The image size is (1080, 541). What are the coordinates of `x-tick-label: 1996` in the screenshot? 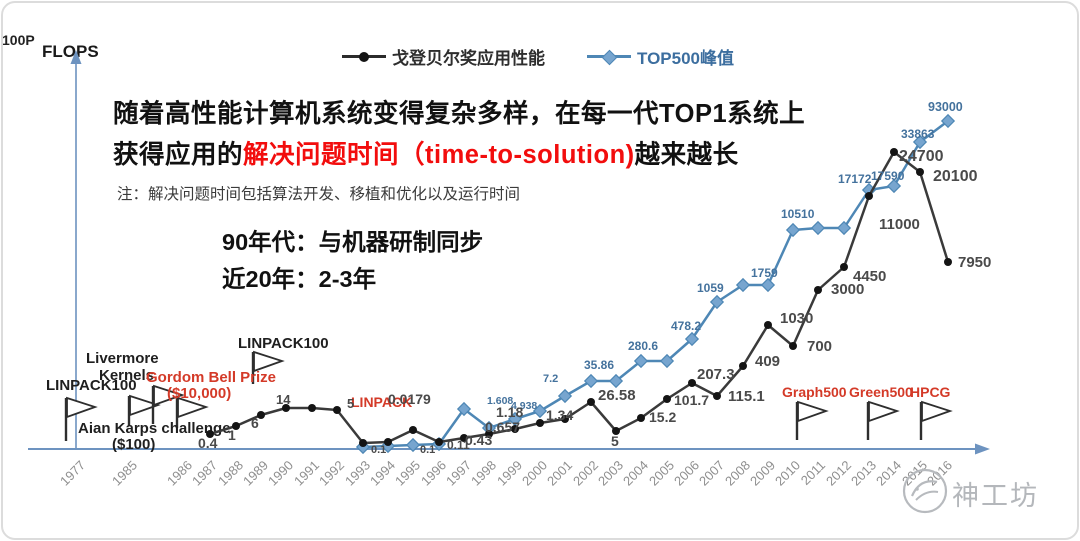 It's located at (433, 473).